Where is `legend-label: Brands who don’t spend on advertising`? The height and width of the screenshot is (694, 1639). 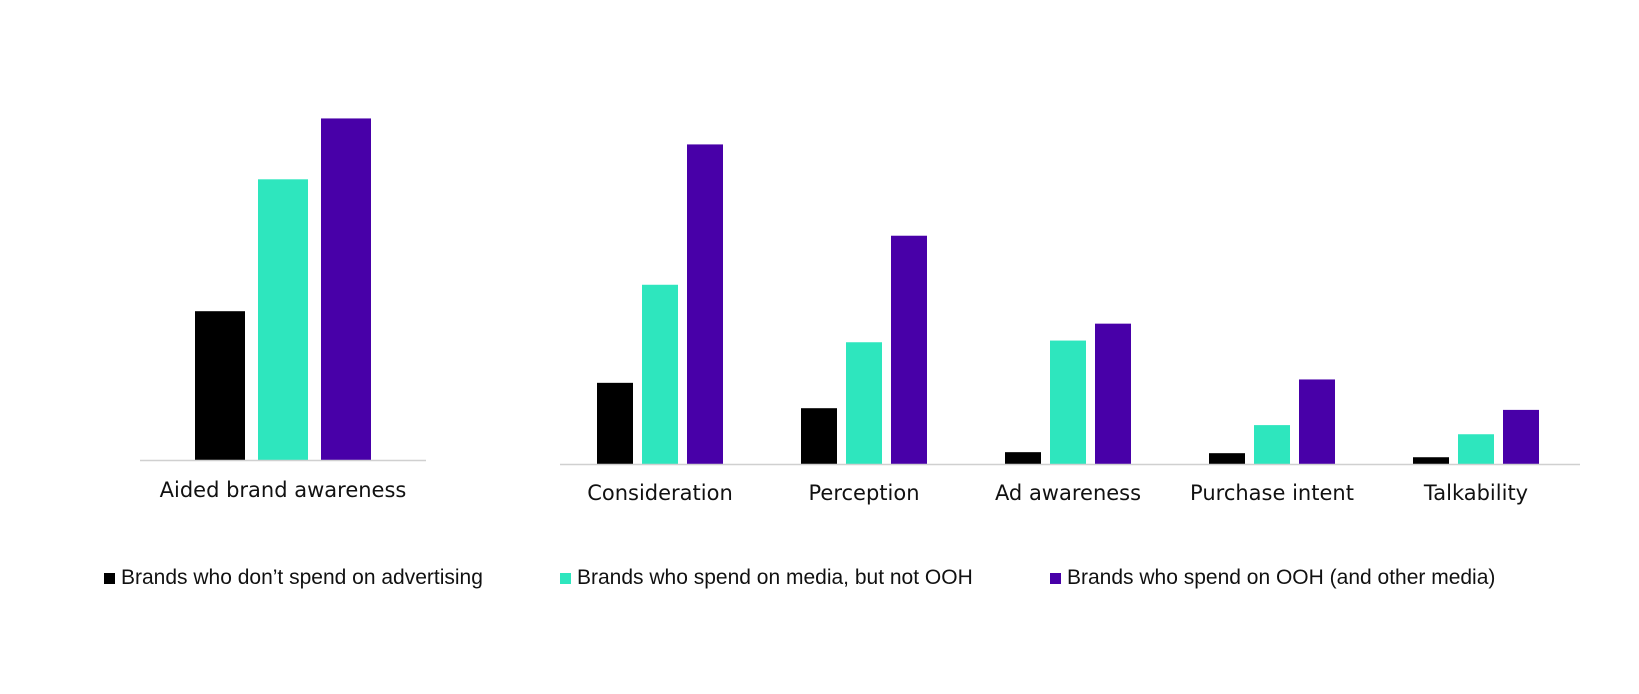 legend-label: Brands who don’t spend on advertising is located at coordinates (302, 577).